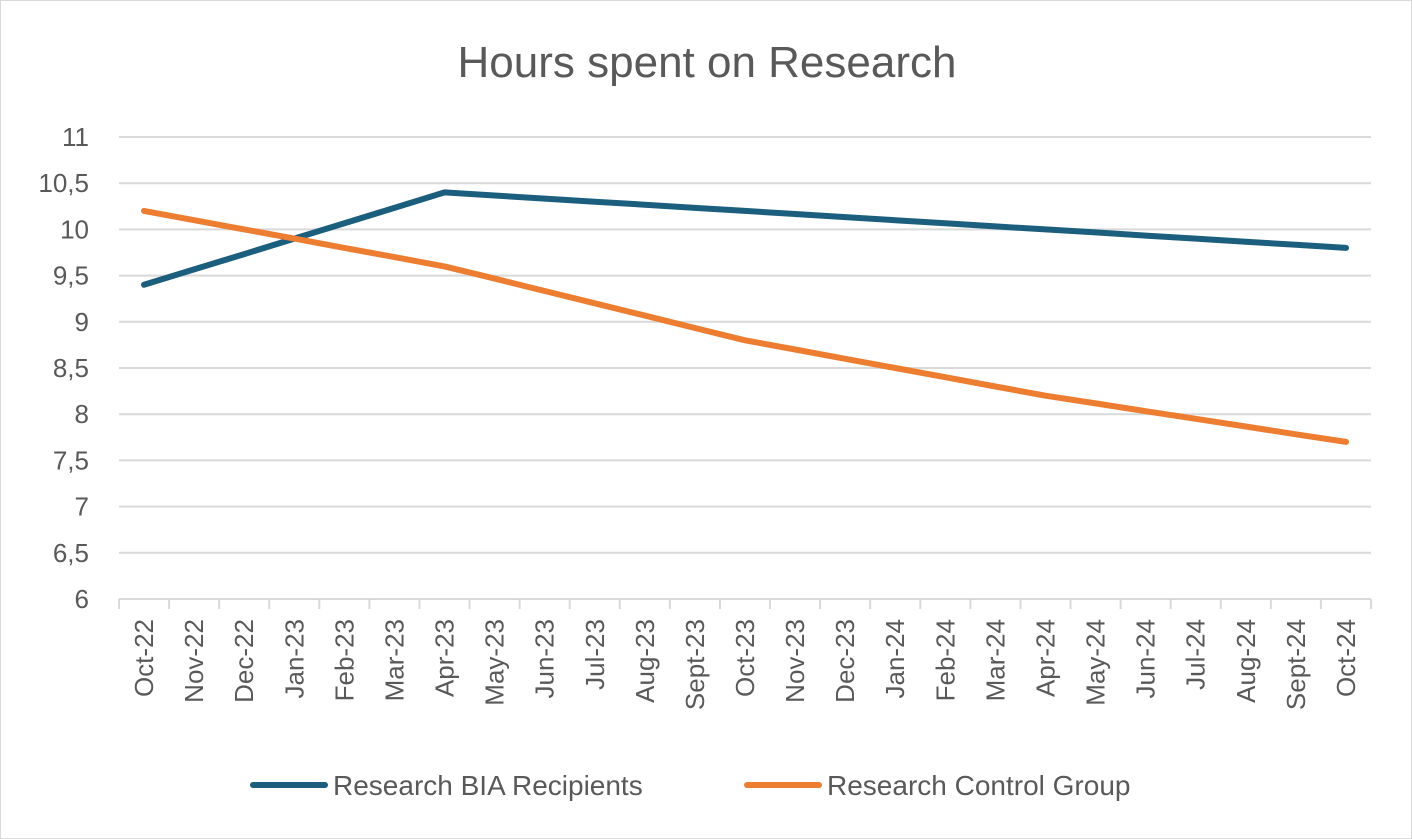  What do you see at coordinates (745, 603) in the screenshot?
I see `x-axis` at bounding box center [745, 603].